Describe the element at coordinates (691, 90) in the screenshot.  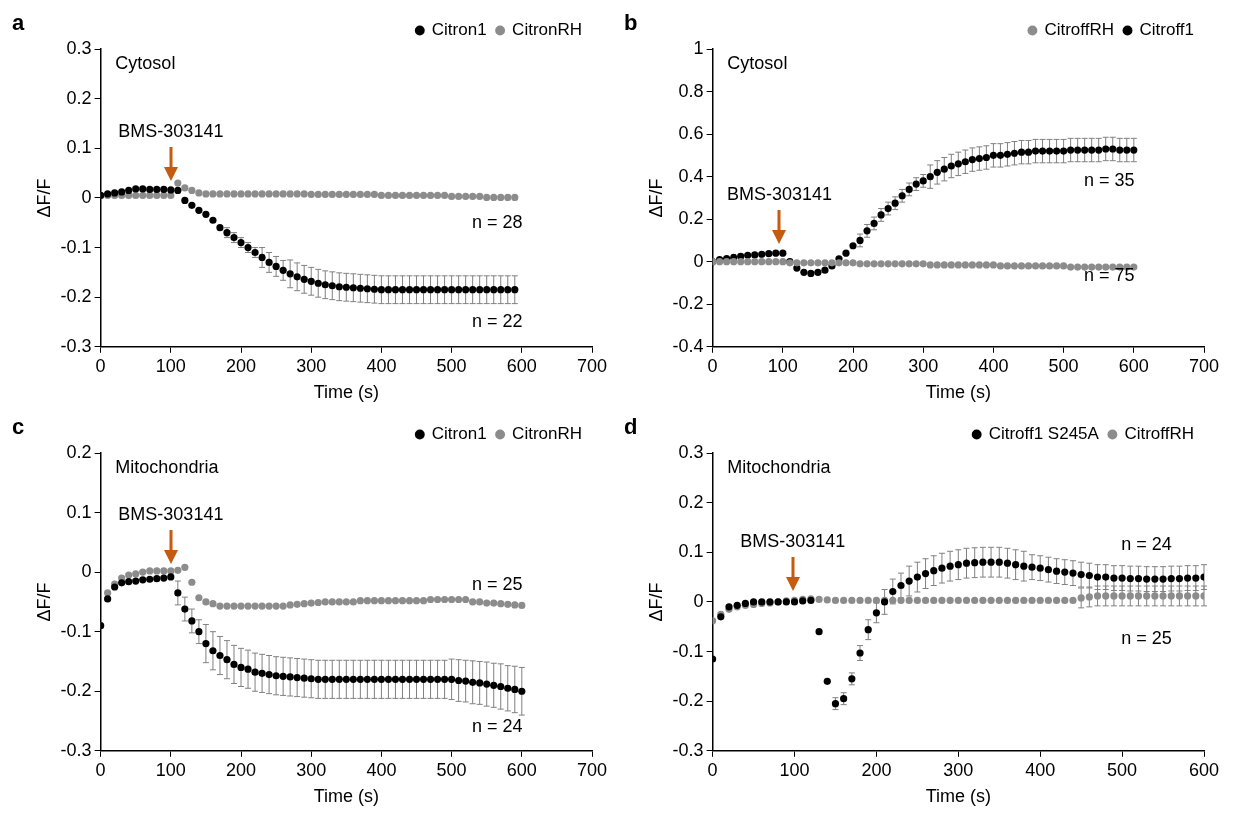
I see `y-tick-label: 0.8` at that location.